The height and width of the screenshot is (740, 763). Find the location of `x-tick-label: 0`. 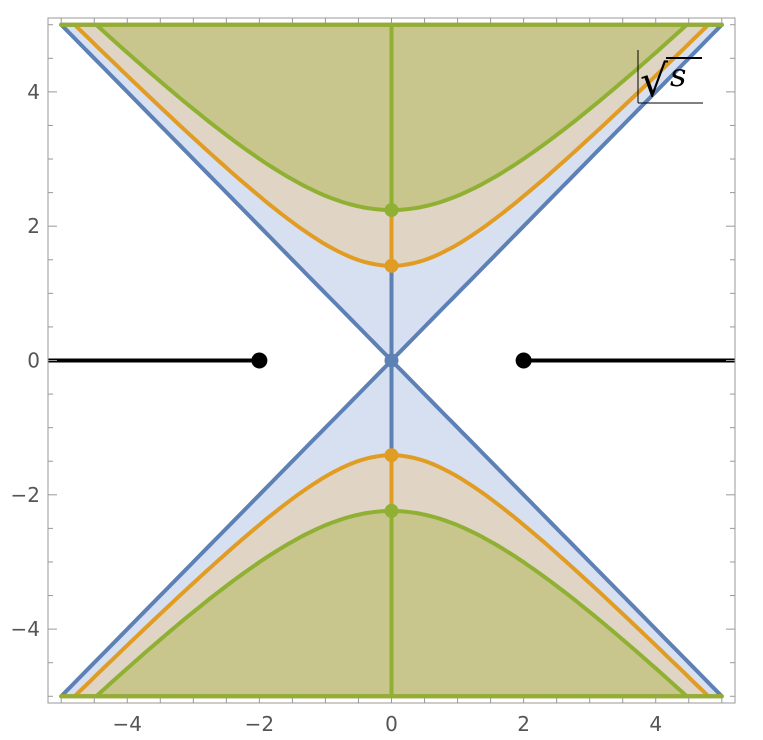

x-tick-label: 0 is located at coordinates (391, 724).